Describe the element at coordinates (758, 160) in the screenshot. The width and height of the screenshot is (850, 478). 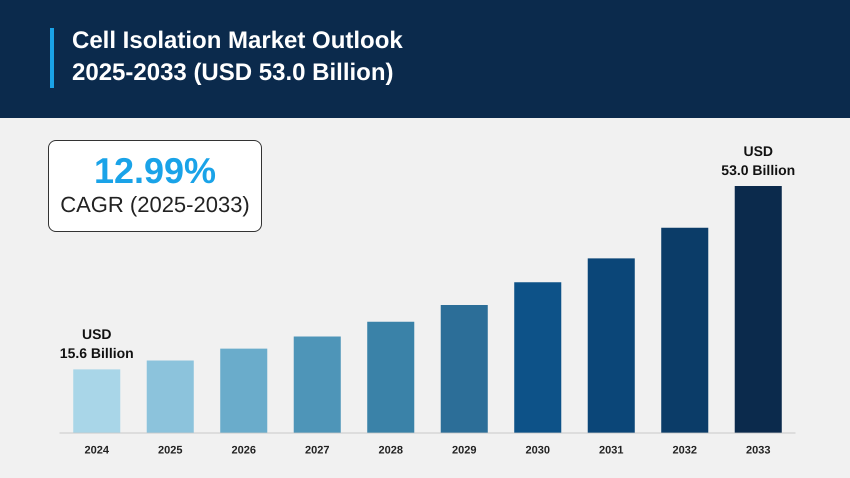
I see `text: USD 53.0 Billion` at that location.